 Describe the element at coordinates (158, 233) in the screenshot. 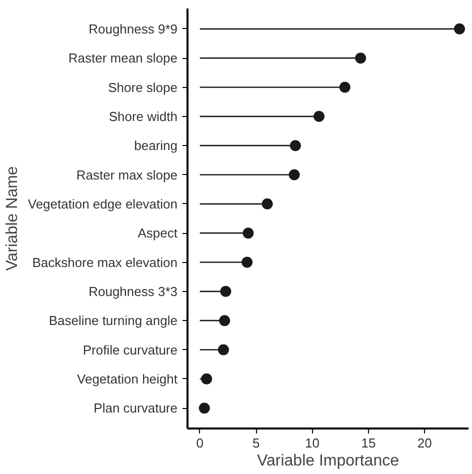

I see `y-tick-label: Aspect` at that location.